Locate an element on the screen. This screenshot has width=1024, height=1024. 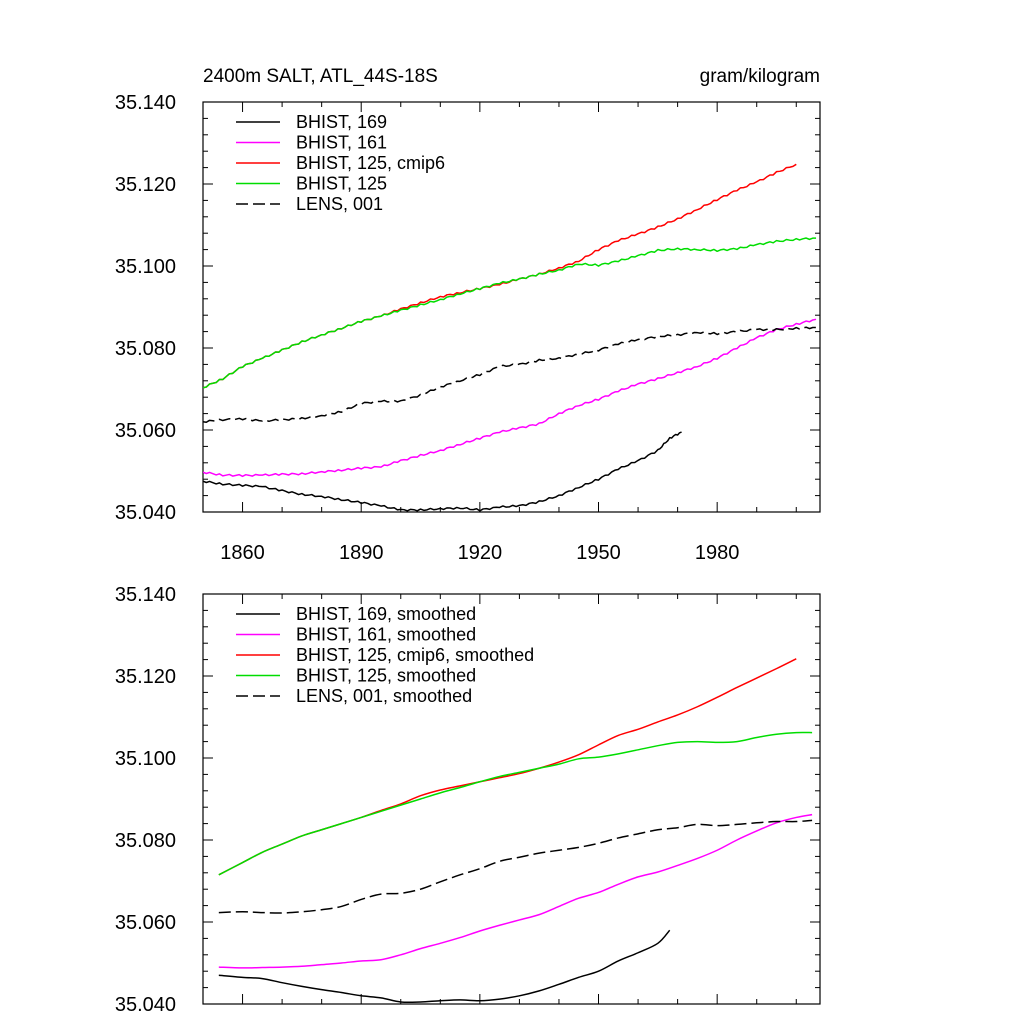
top-x-tick-label: 1980 is located at coordinates (717, 553).